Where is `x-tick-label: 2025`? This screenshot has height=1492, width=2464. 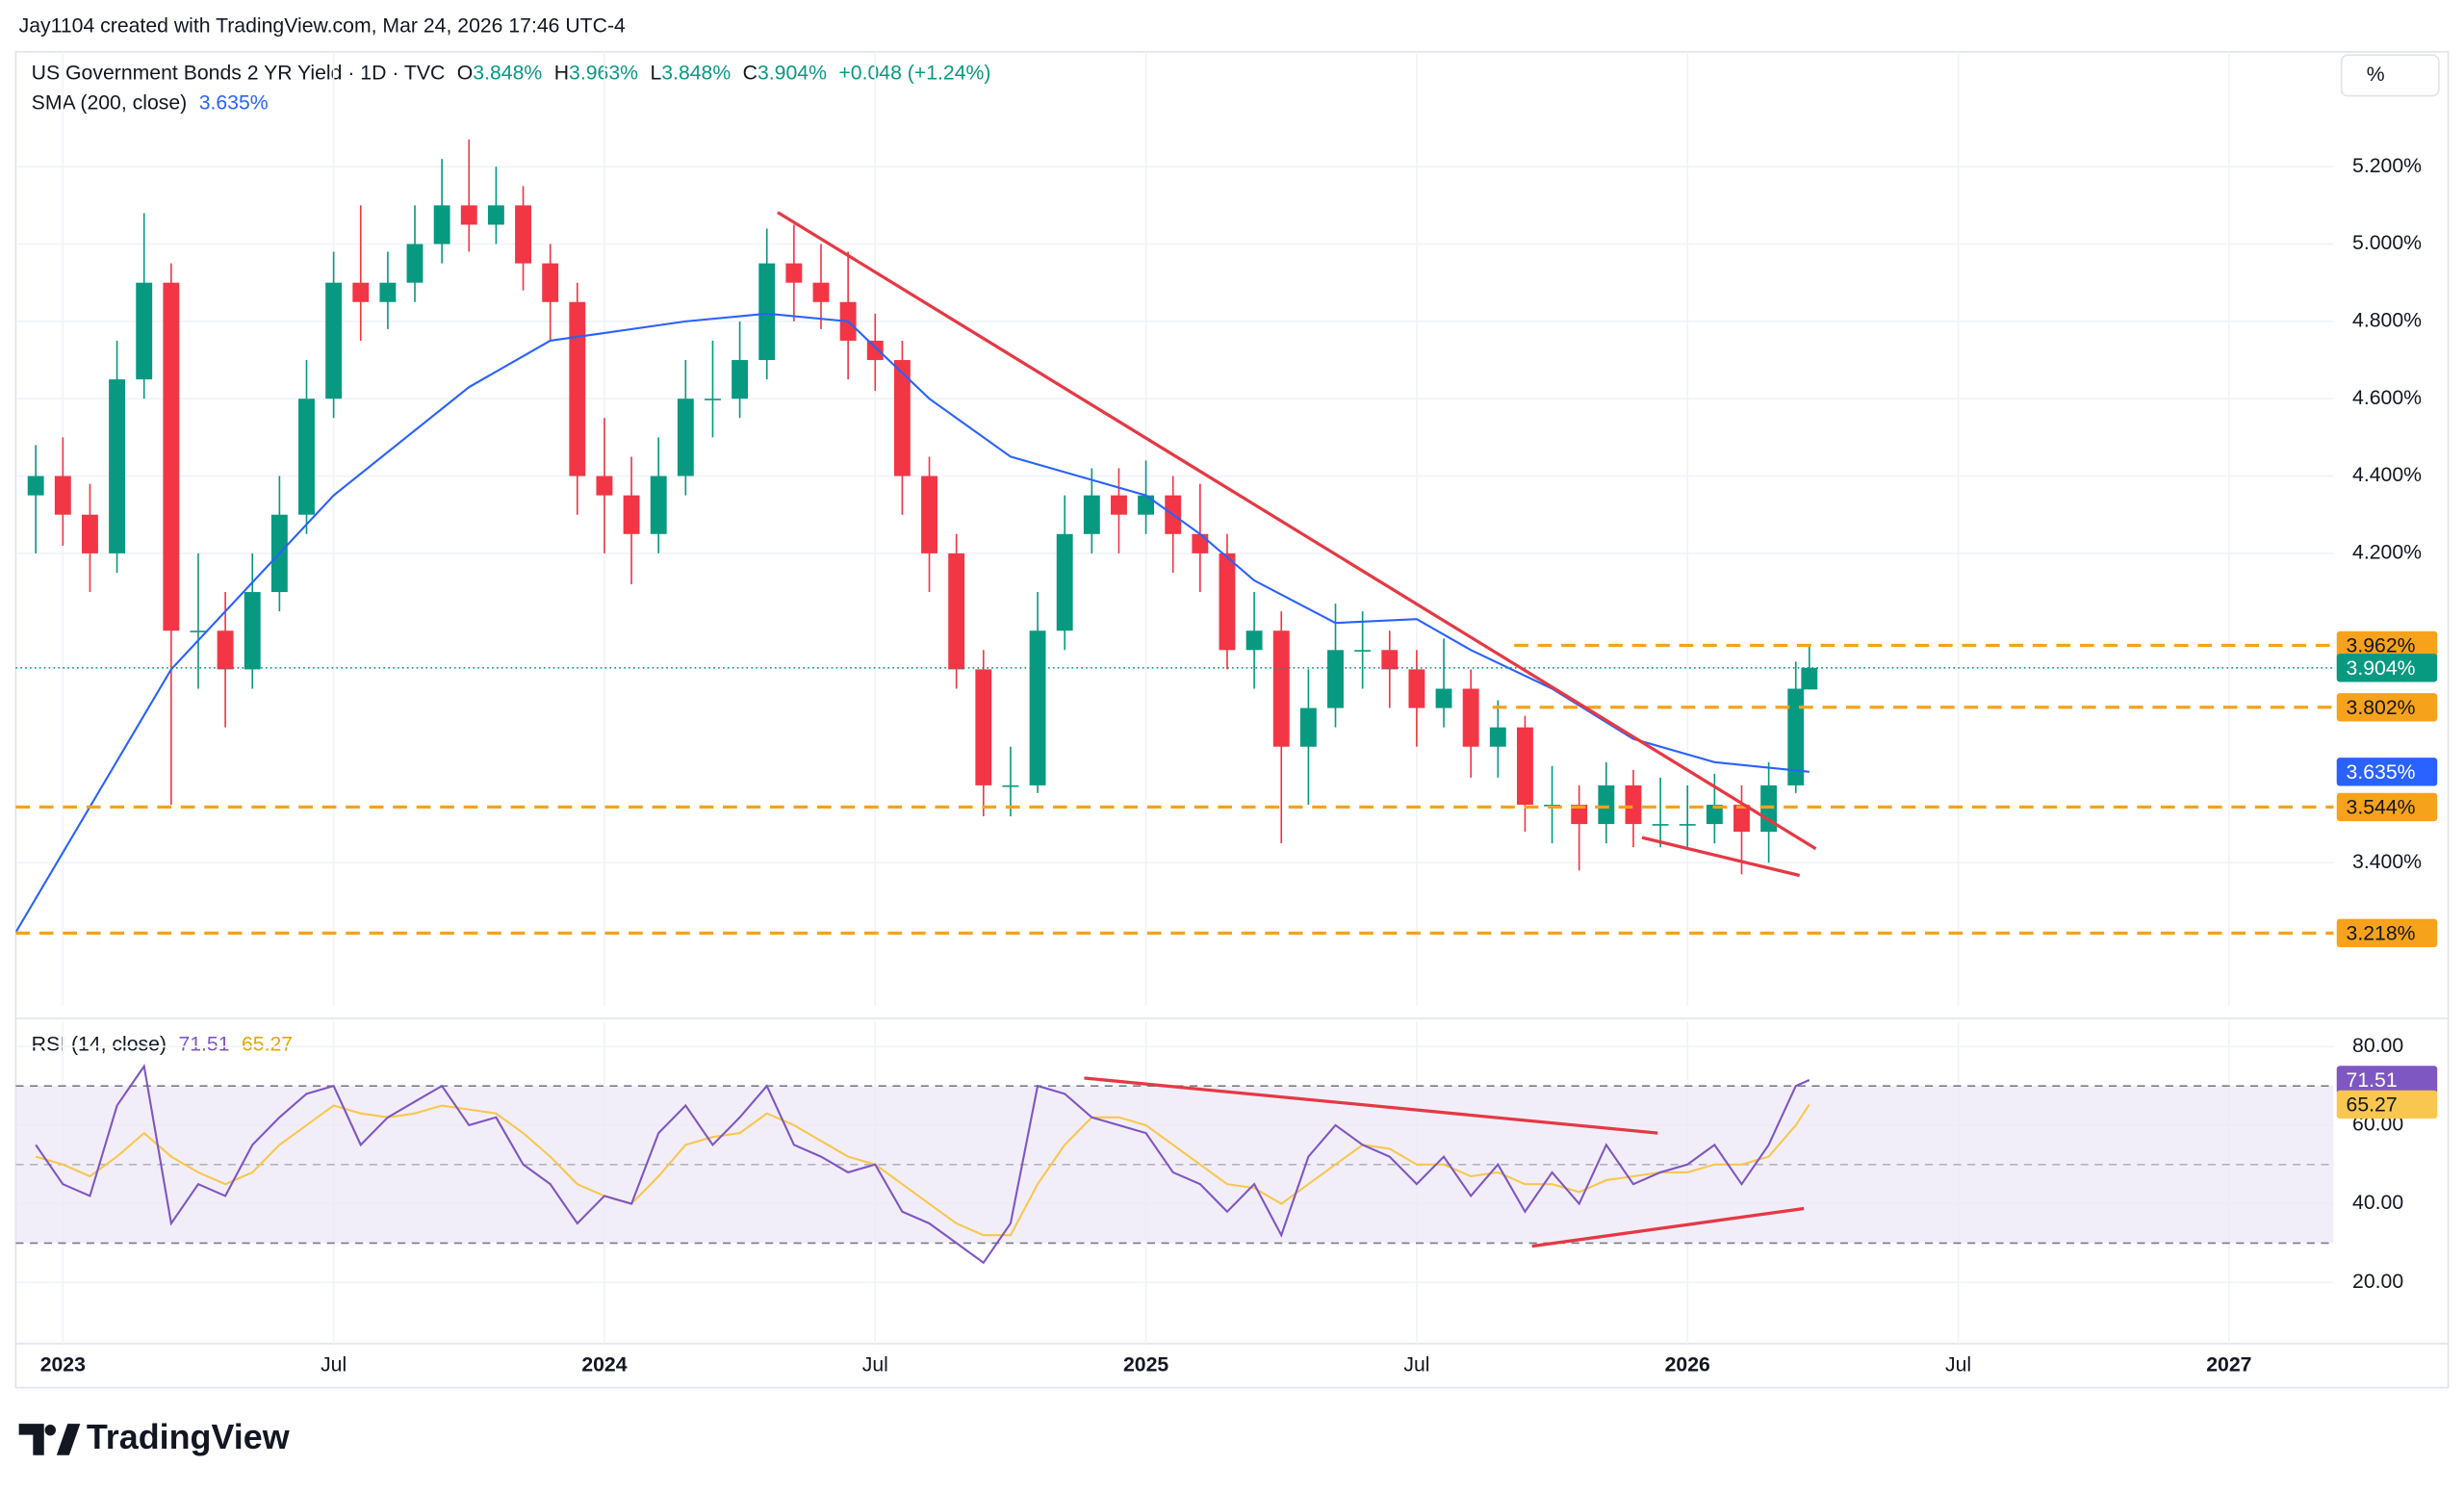
x-tick-label: 2025 is located at coordinates (1145, 1364).